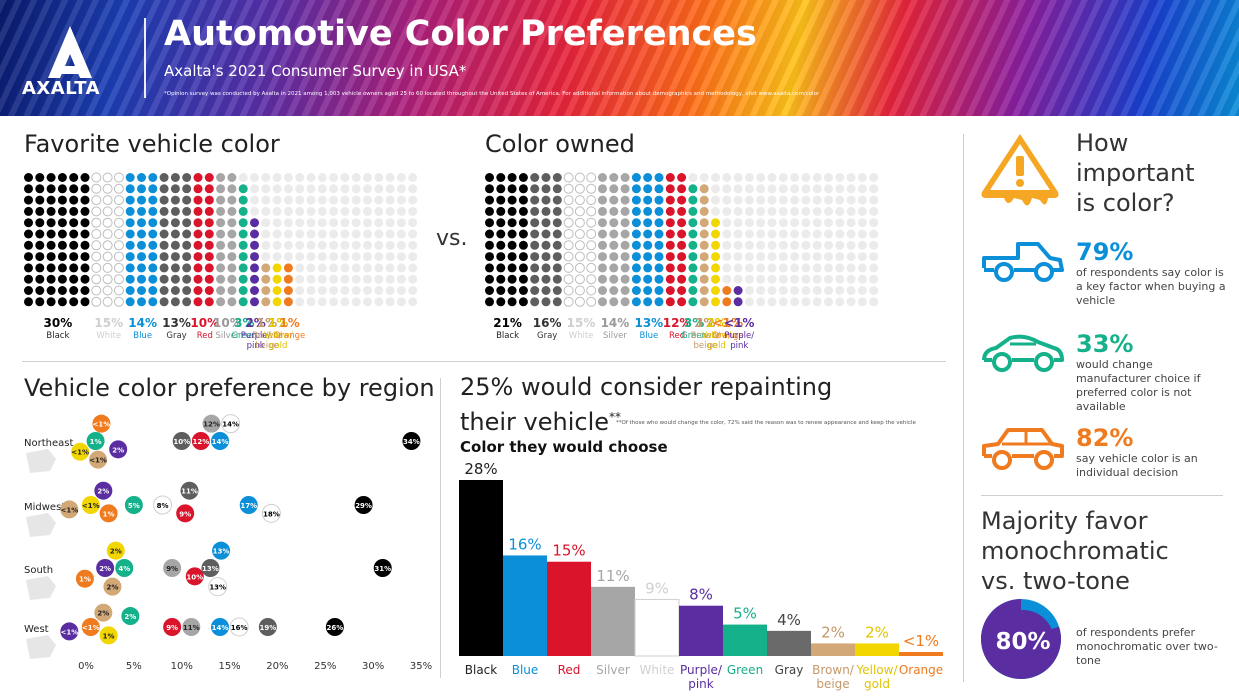 This screenshot has width=1239, height=700. I want to click on region-marker-label: <1%, so click(102, 425).